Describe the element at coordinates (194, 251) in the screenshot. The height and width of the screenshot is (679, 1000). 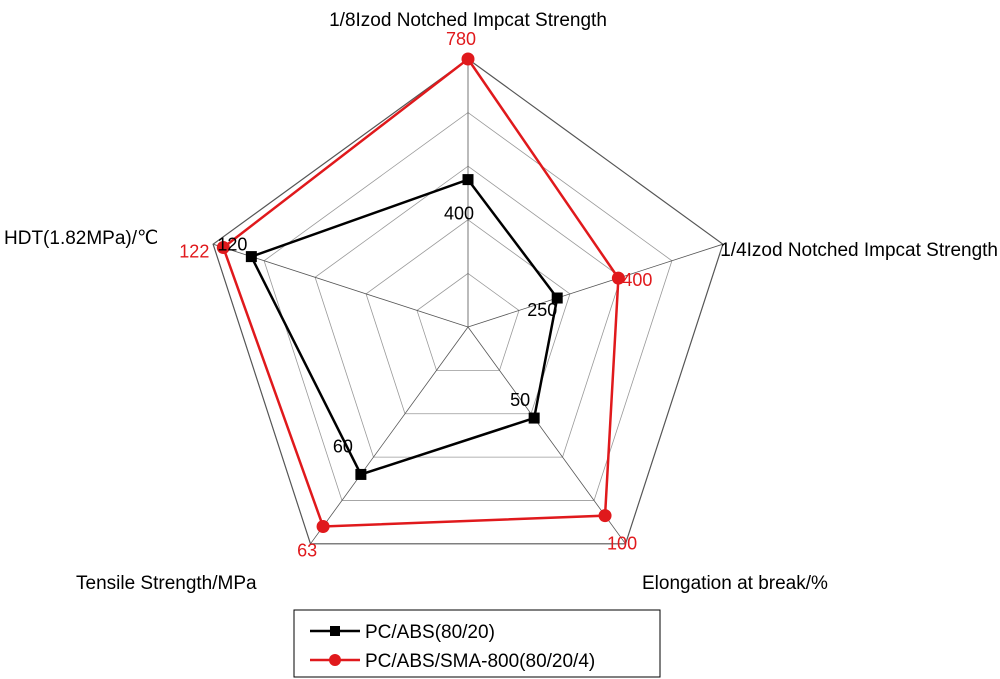
I see `value-label-red-4: 122` at that location.